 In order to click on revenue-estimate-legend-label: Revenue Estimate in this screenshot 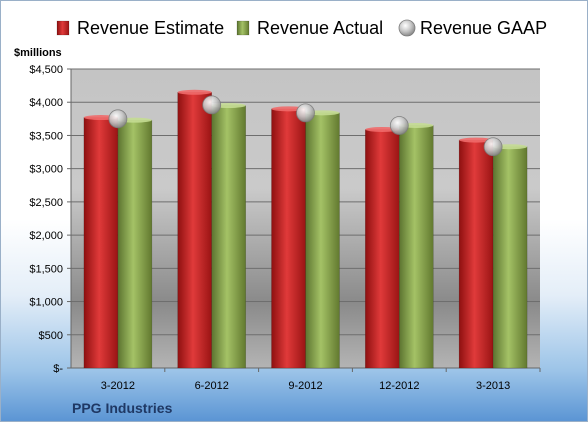, I will do `click(150, 28)`.